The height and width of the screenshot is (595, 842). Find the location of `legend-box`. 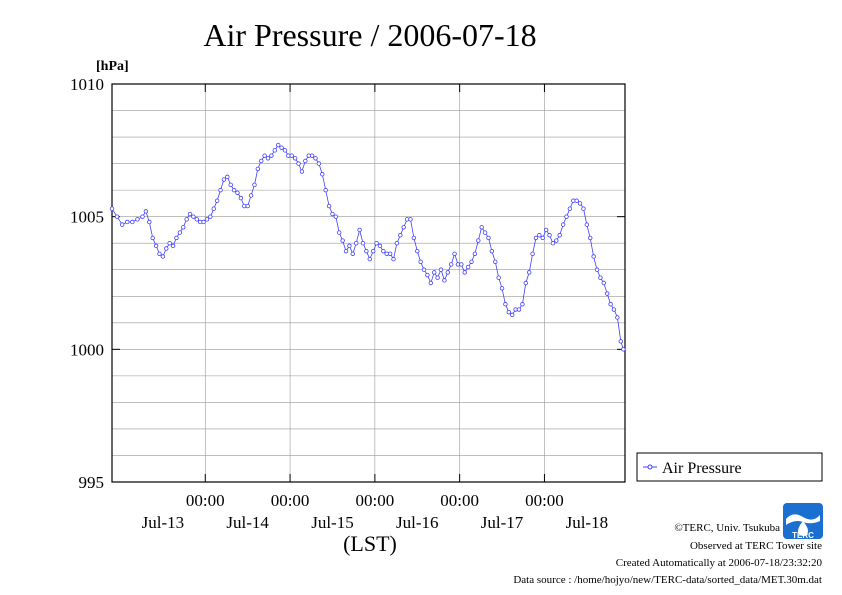

legend-box is located at coordinates (729, 467).